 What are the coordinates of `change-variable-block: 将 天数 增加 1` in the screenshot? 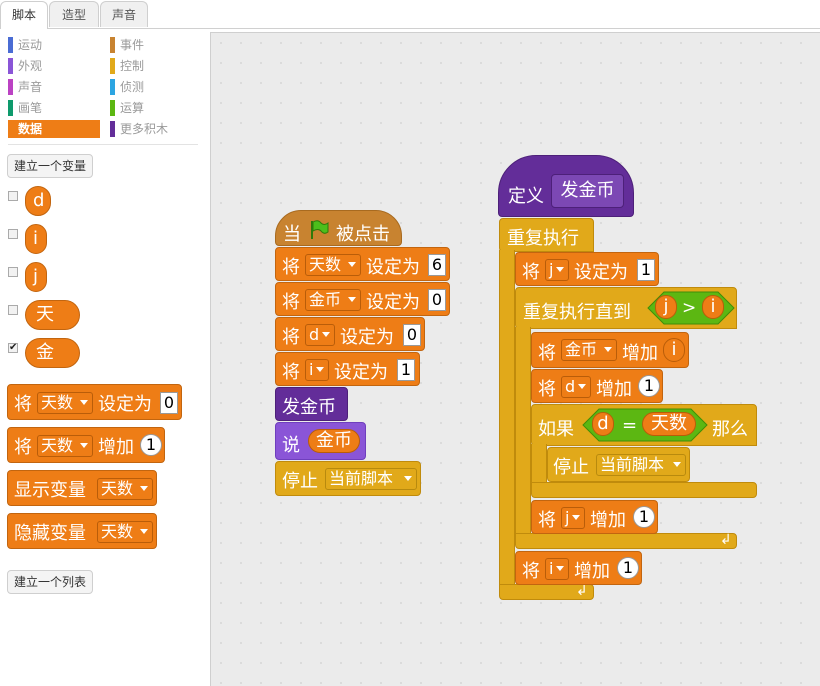 It's located at (86, 445).